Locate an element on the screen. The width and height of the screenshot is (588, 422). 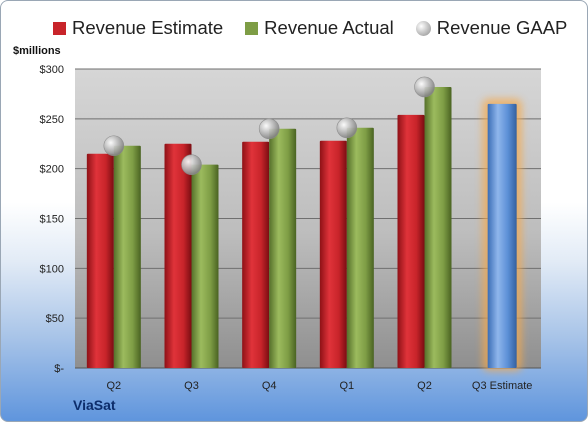
legend-swatch-actual is located at coordinates (252, 28).